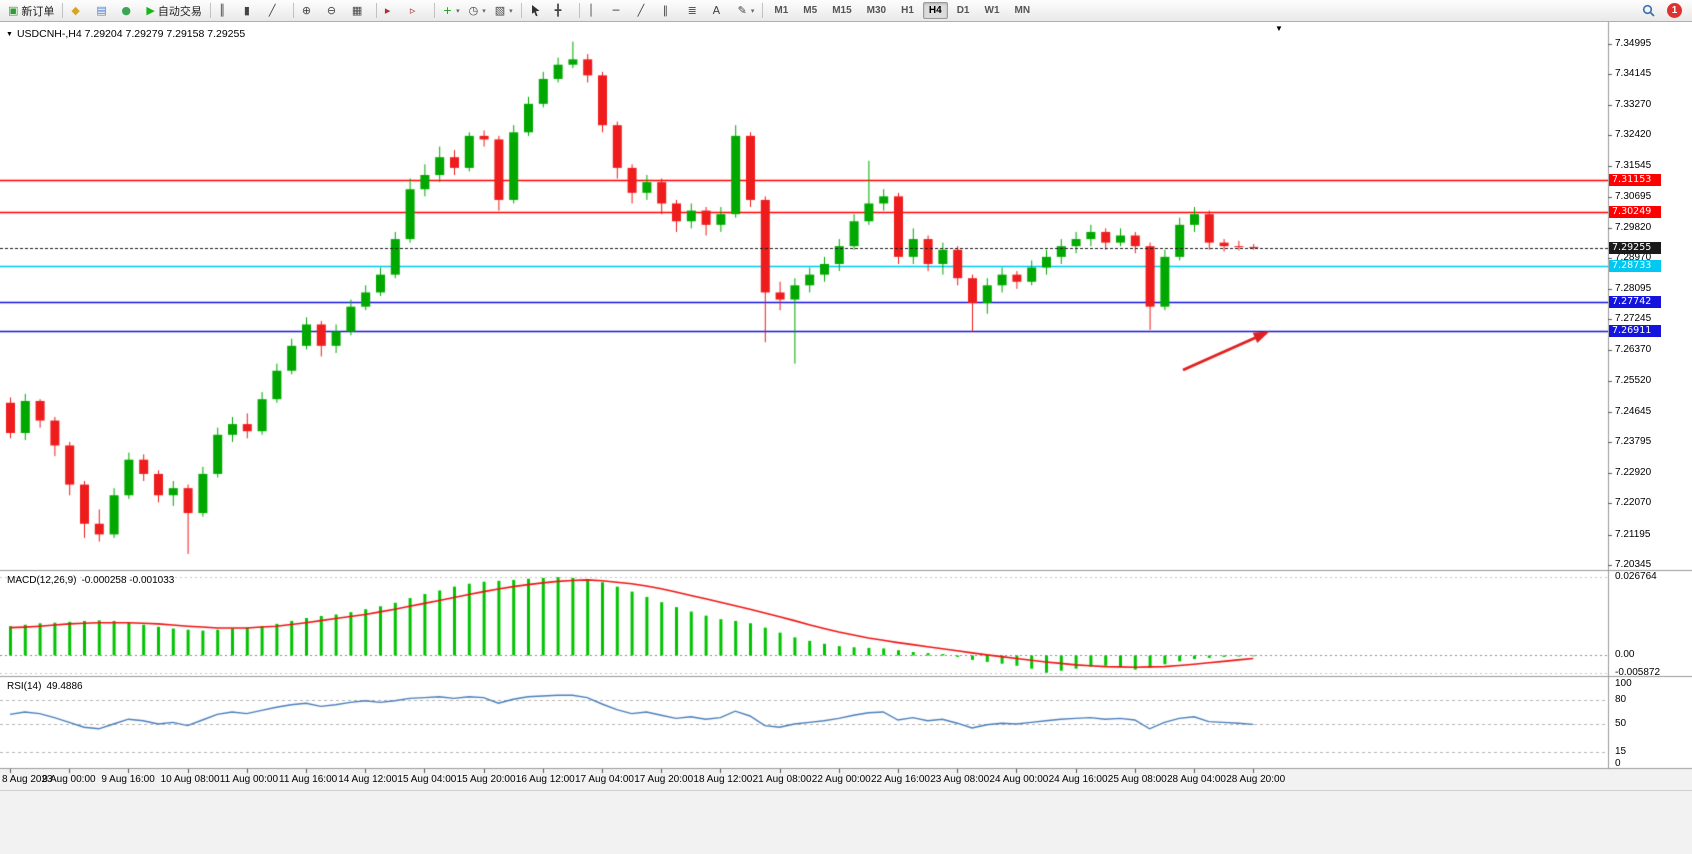 This screenshot has height=854, width=1692. I want to click on new-order-button: ▣ 新订单, so click(31, 11).